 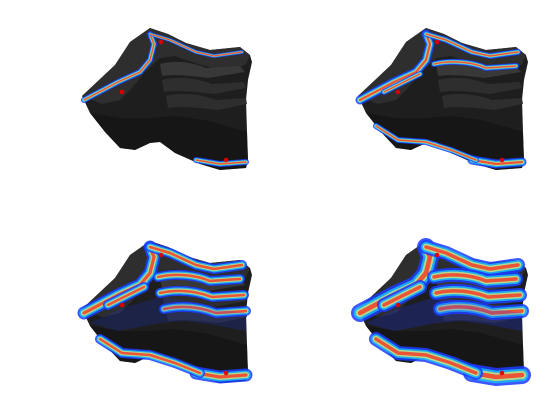 I want to click on panel-bottom-right, so click(x=441, y=312).